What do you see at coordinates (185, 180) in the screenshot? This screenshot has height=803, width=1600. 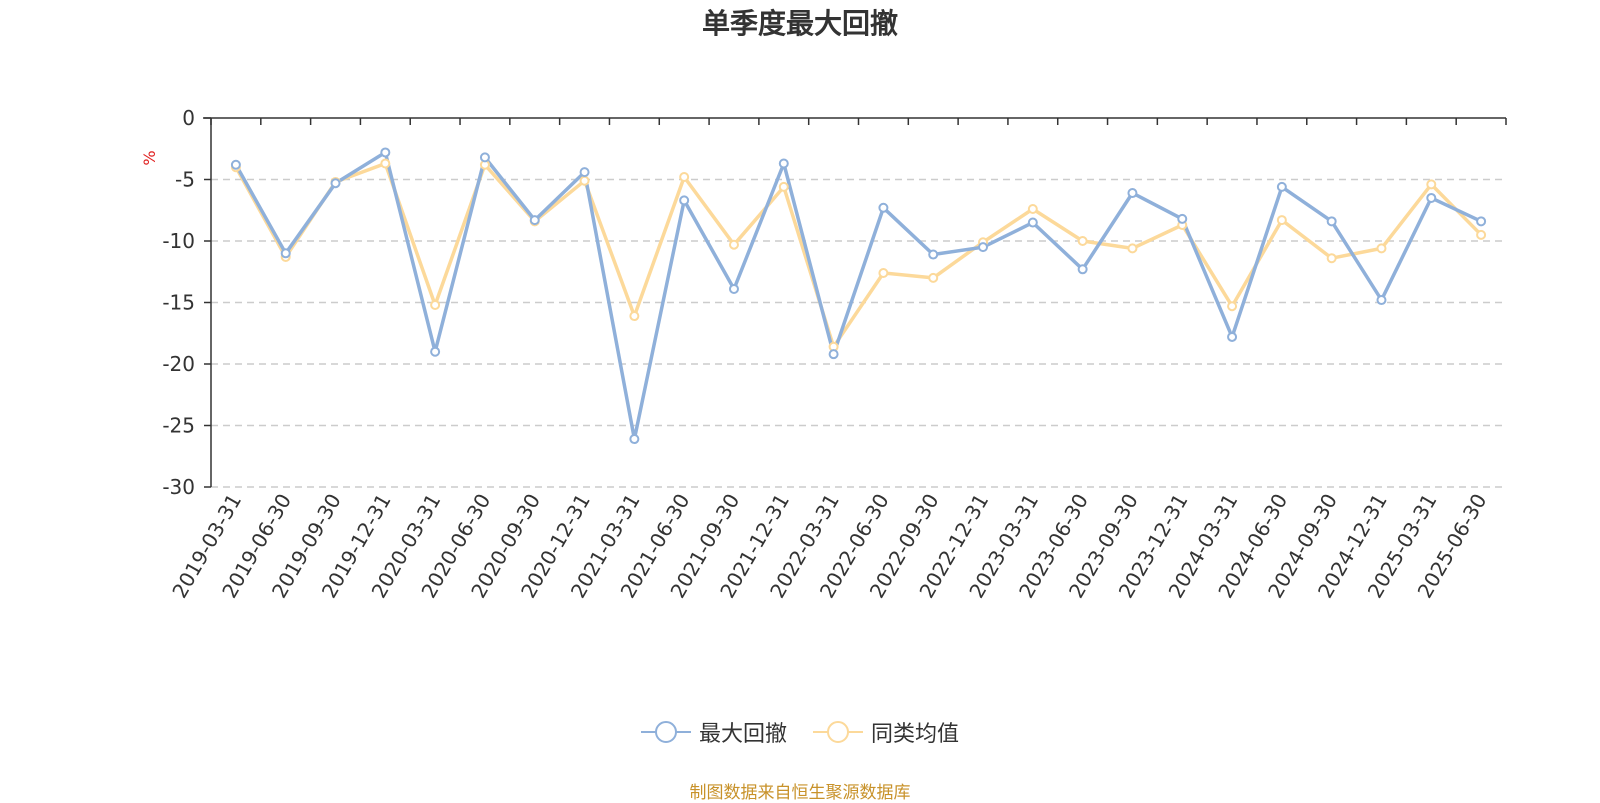 I see `y-tick-label: -5` at bounding box center [185, 180].